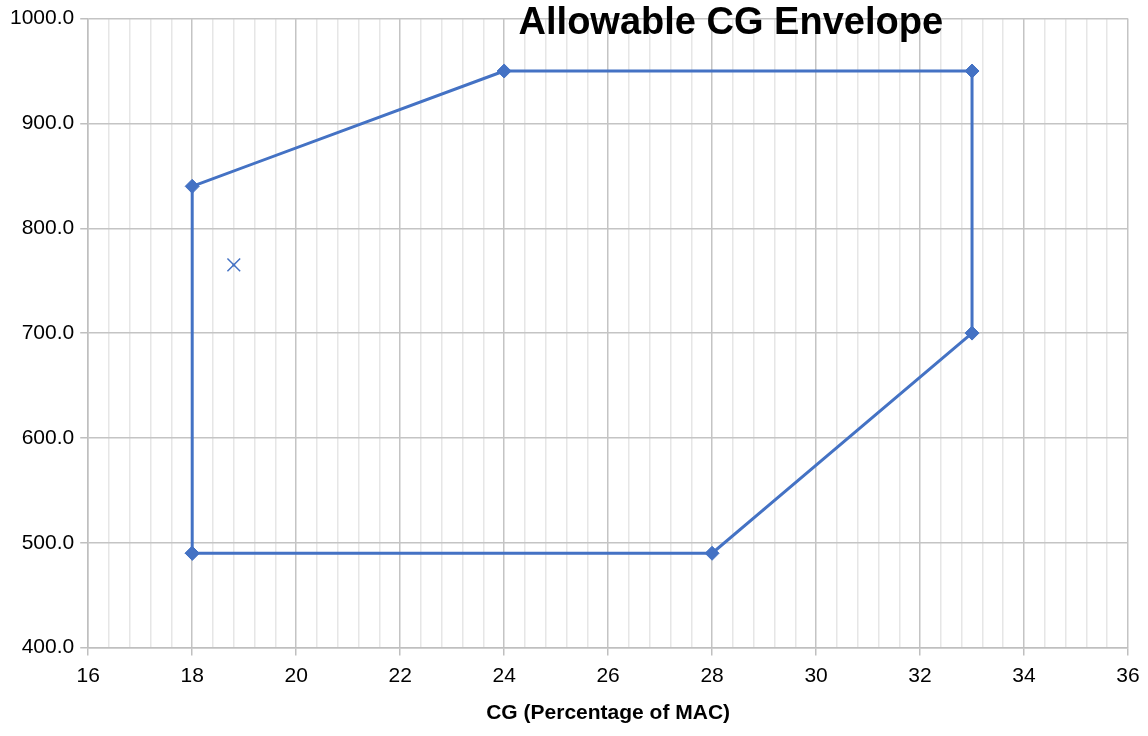  I want to click on x-tick-label: 34, so click(1024, 674).